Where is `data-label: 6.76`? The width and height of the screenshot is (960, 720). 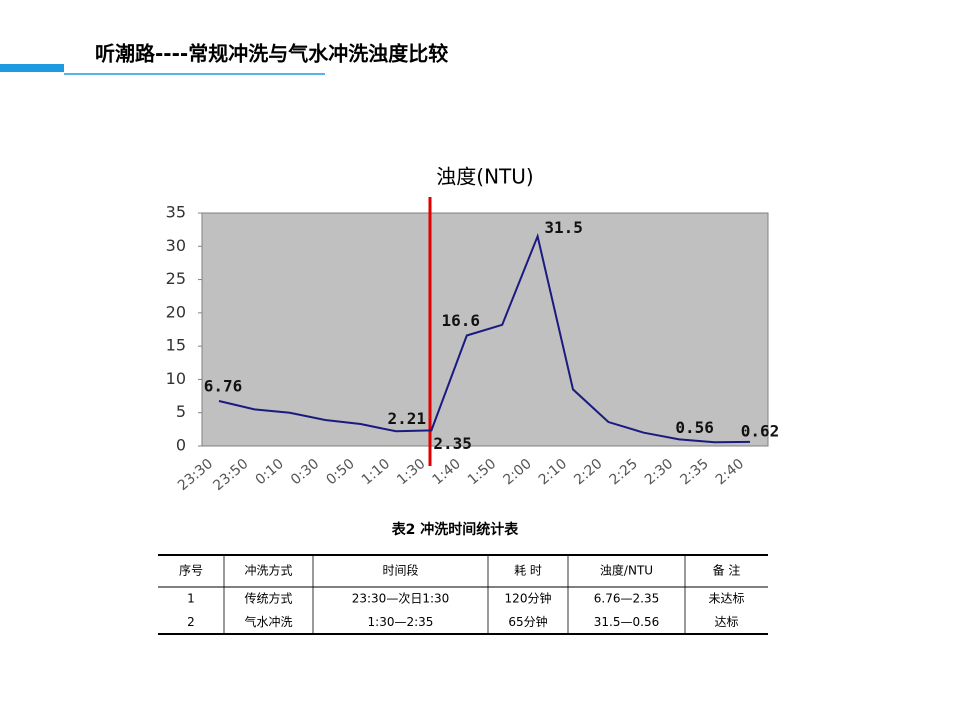 data-label: 6.76 is located at coordinates (223, 385).